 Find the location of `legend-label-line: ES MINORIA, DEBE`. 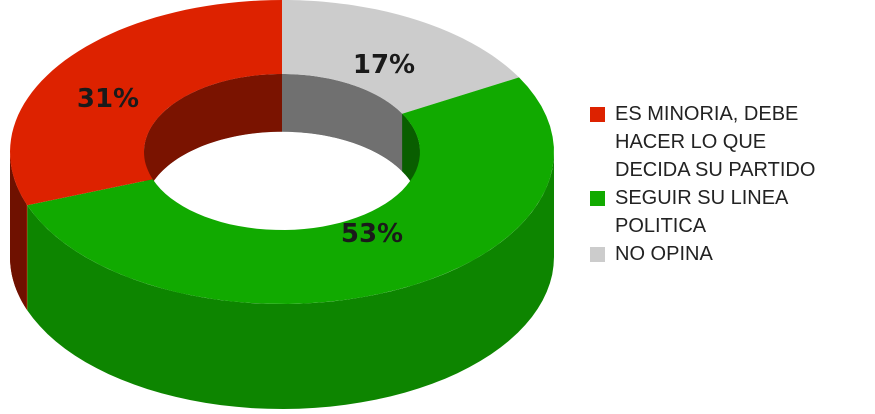

legend-label-line: ES MINORIA, DEBE is located at coordinates (707, 114).